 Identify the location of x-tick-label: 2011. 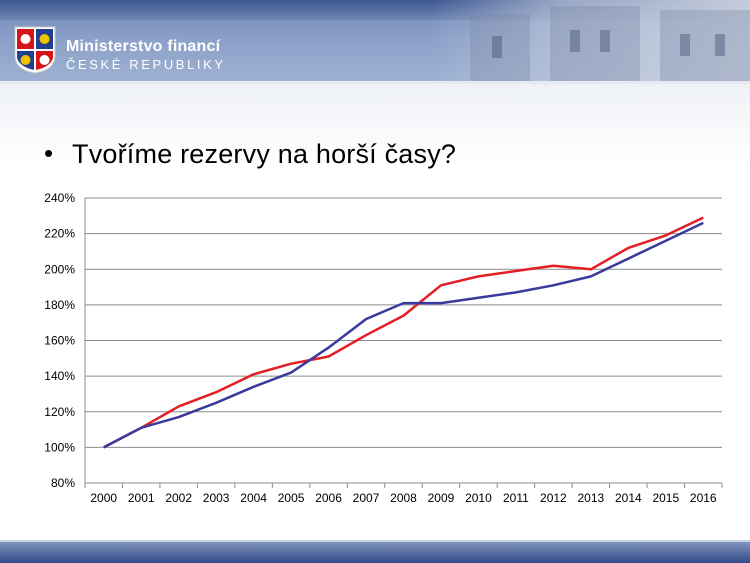
(516, 498).